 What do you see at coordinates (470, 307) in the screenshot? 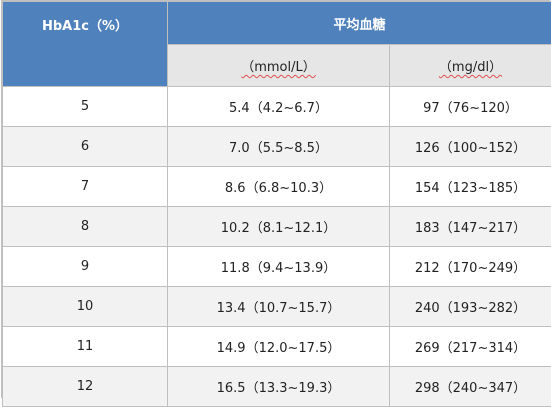
I see `mgdl-cell: 240（193~282）` at bounding box center [470, 307].